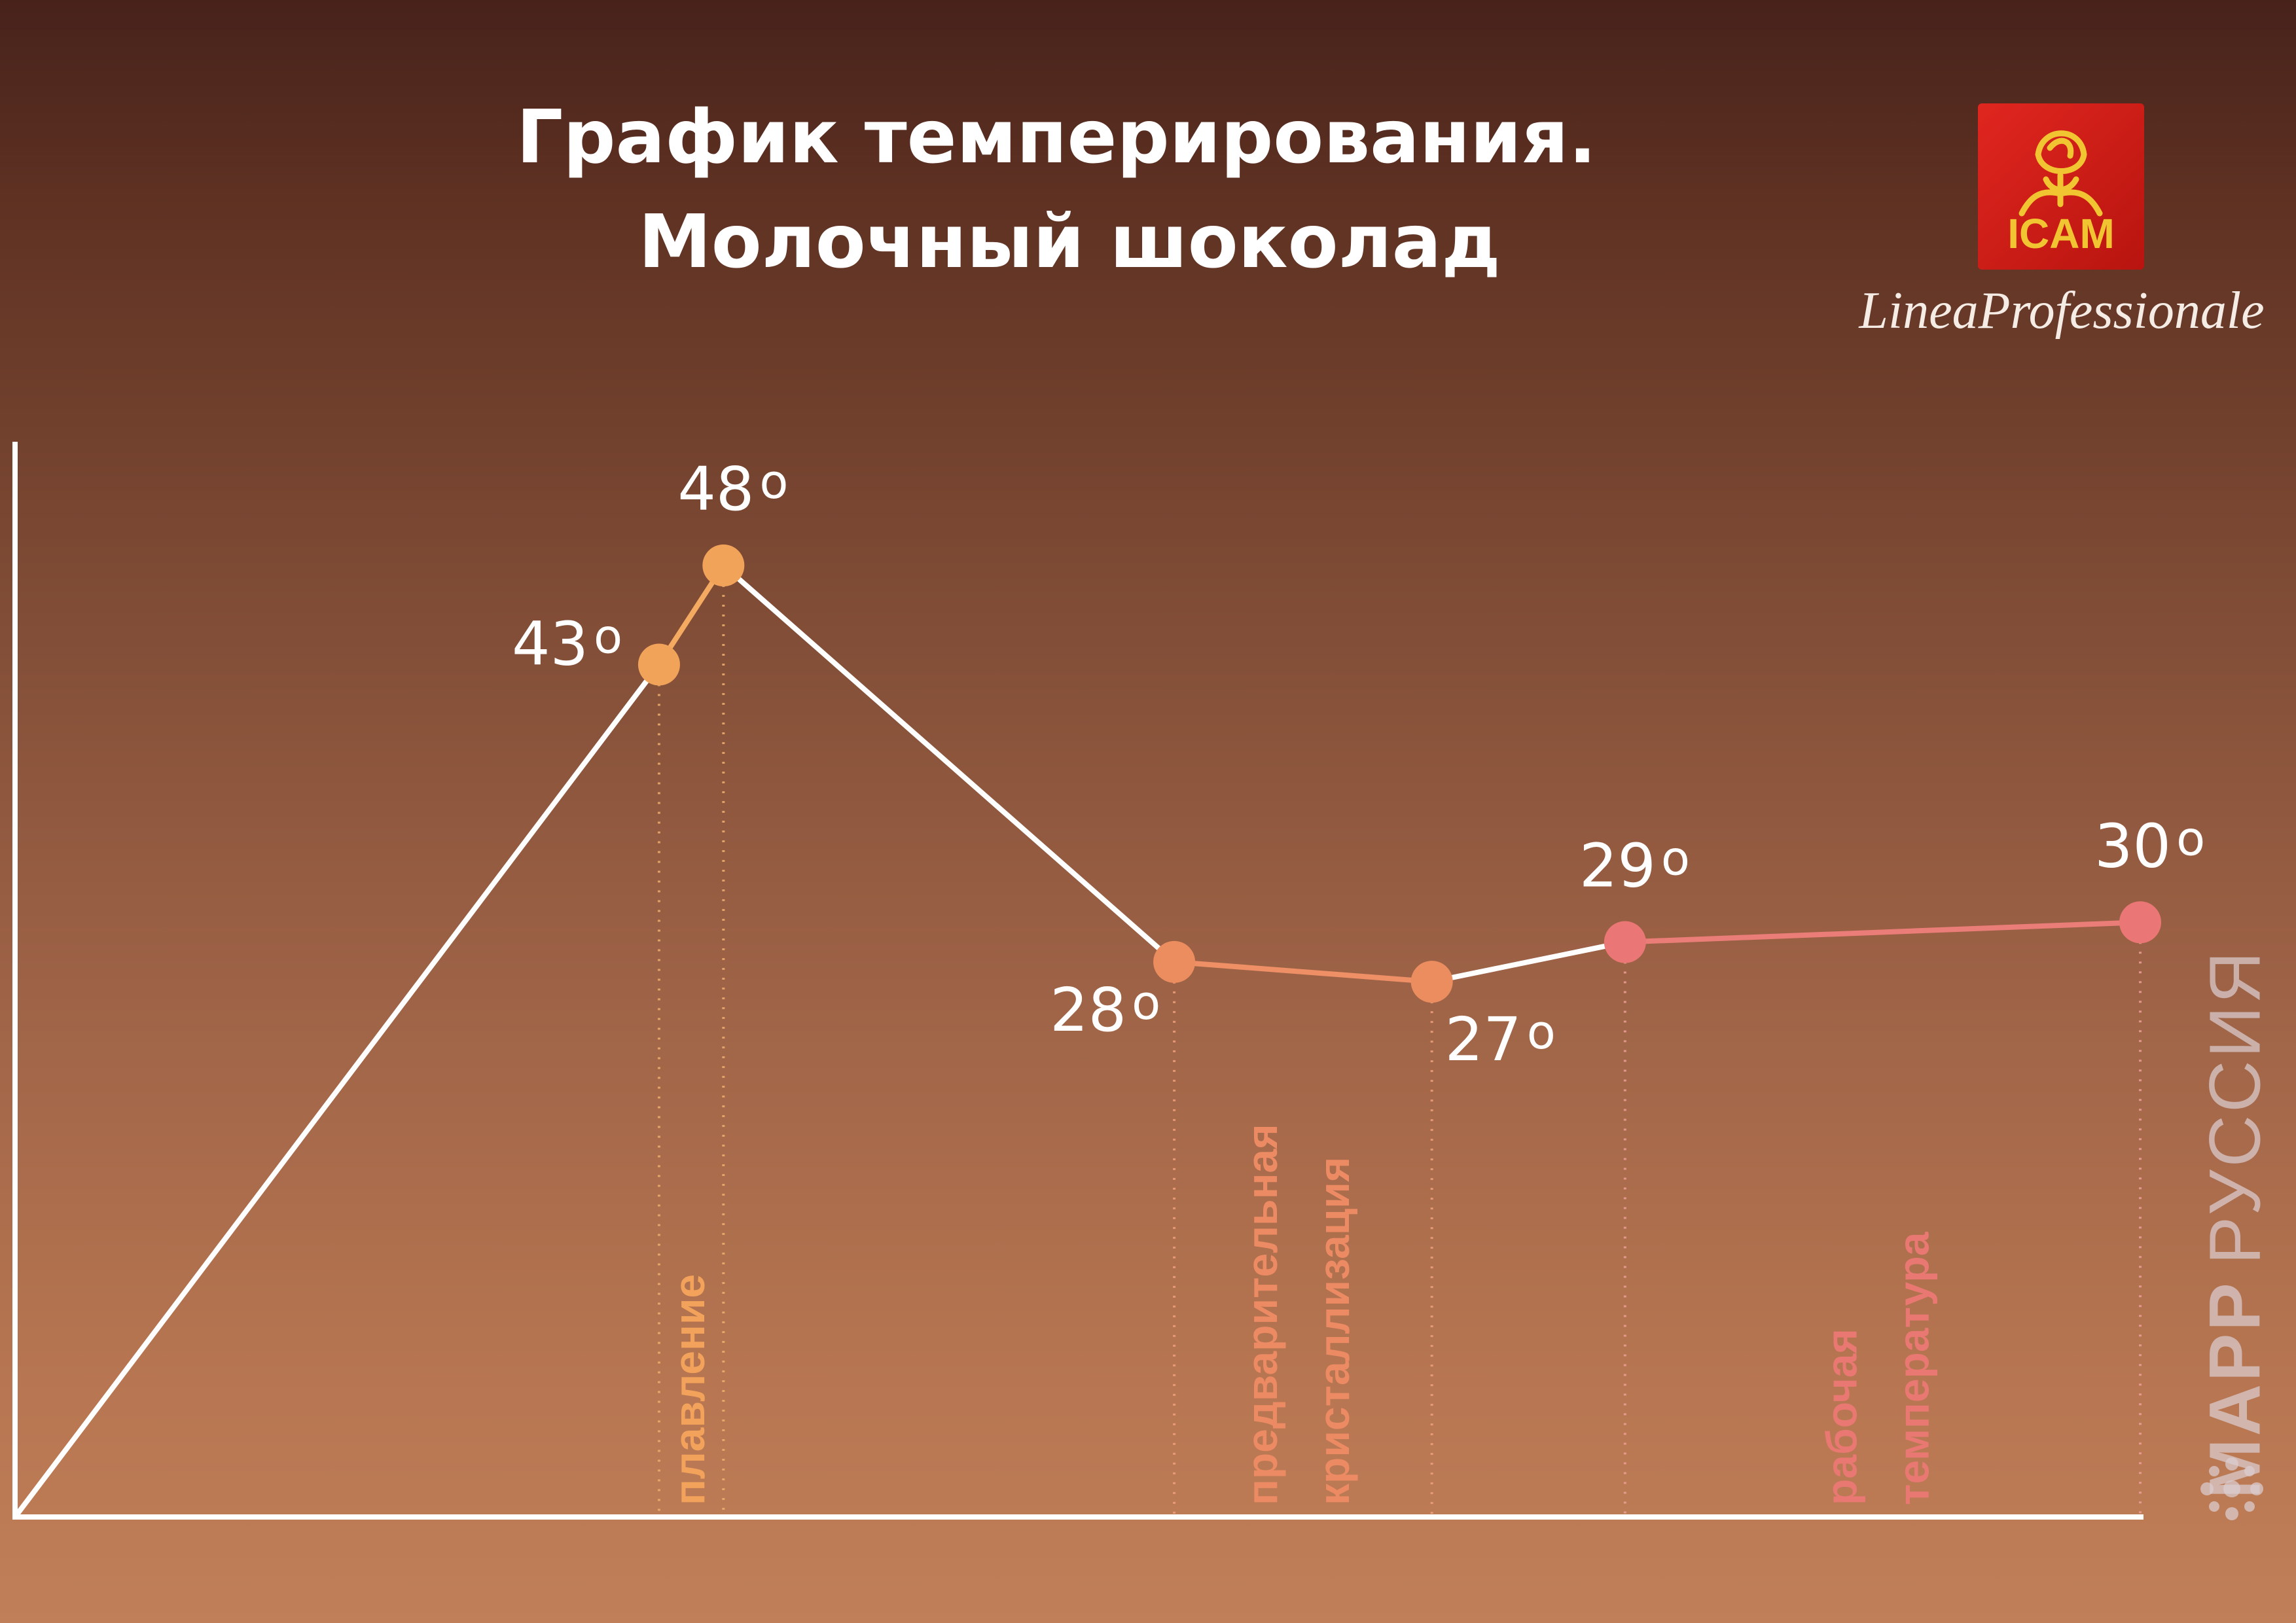 The image size is (2296, 1623). What do you see at coordinates (2231, 1489) in the screenshot?
I see `flower-icon` at bounding box center [2231, 1489].